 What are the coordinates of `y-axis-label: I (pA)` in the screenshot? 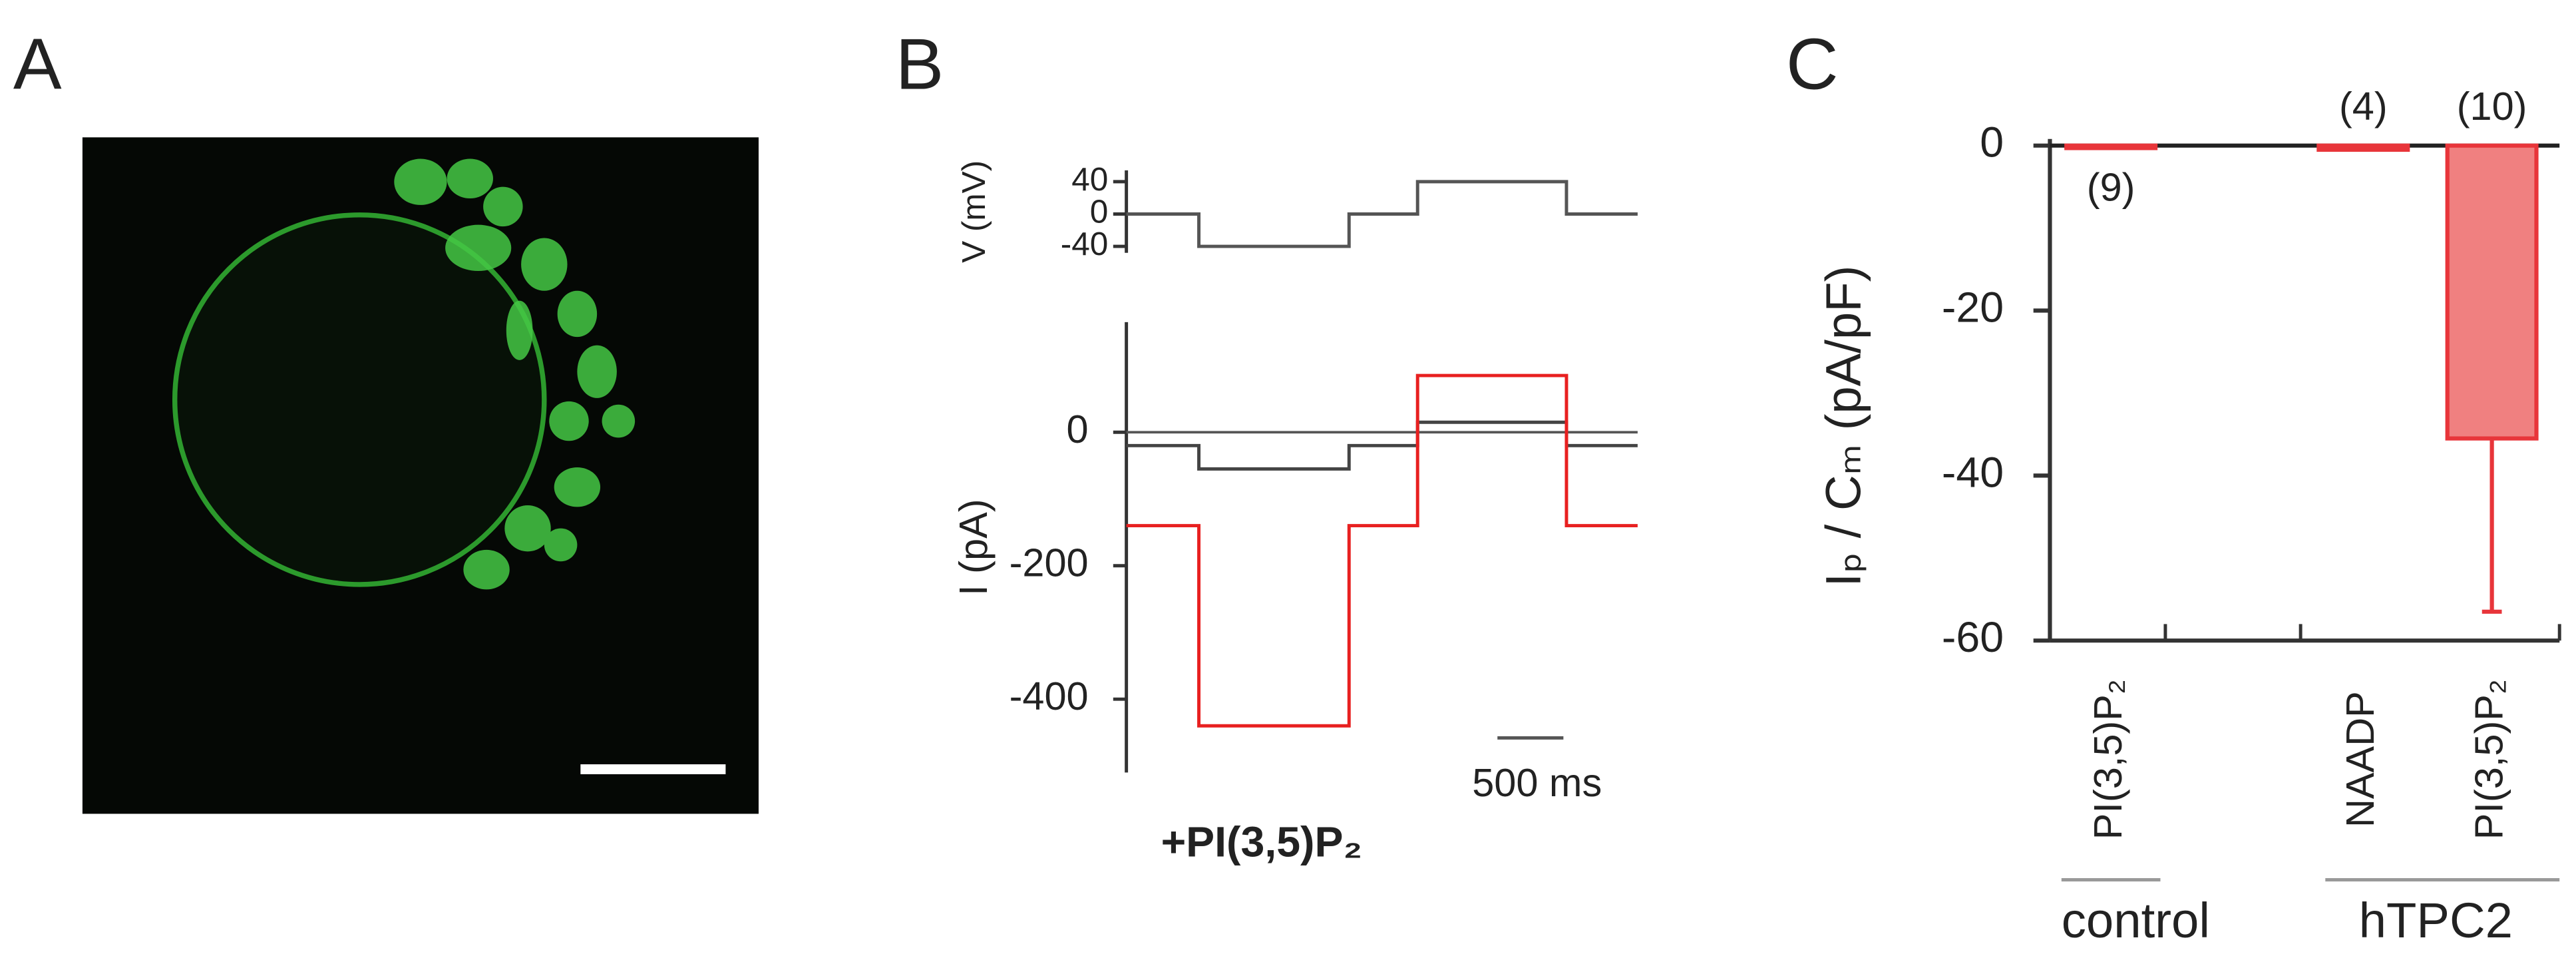 It's located at (974, 547).